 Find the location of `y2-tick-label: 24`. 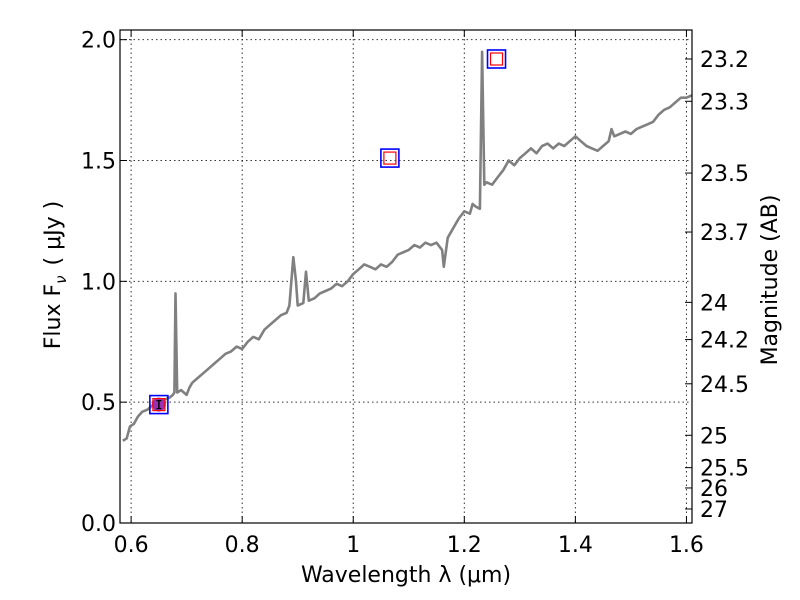

y2-tick-label: 24 is located at coordinates (714, 303).